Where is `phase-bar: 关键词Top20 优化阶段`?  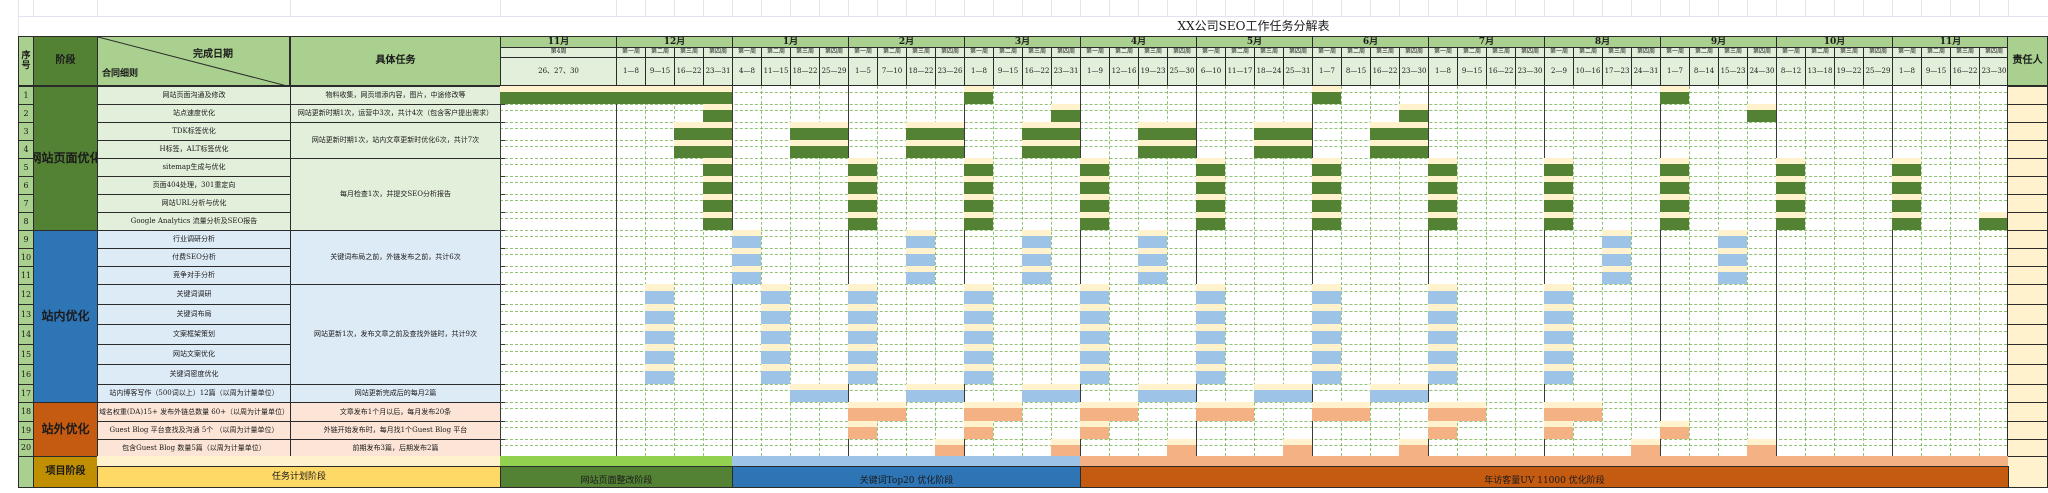 phase-bar: 关键词Top20 优化阶段 is located at coordinates (906, 477).